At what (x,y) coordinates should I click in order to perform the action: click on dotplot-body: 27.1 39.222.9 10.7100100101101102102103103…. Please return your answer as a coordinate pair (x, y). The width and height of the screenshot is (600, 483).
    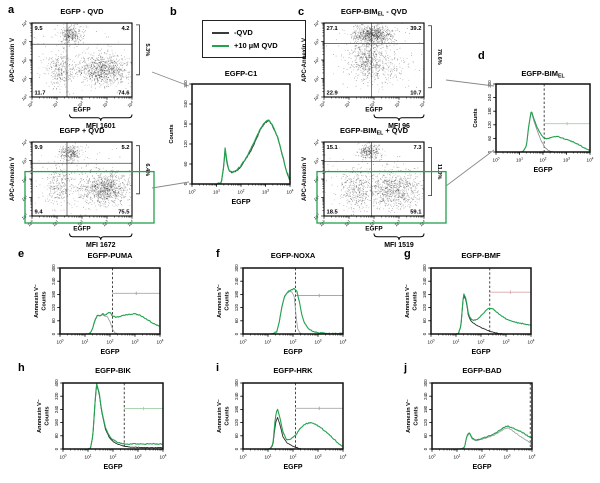
    Looking at the image, I should click on (372, 74).